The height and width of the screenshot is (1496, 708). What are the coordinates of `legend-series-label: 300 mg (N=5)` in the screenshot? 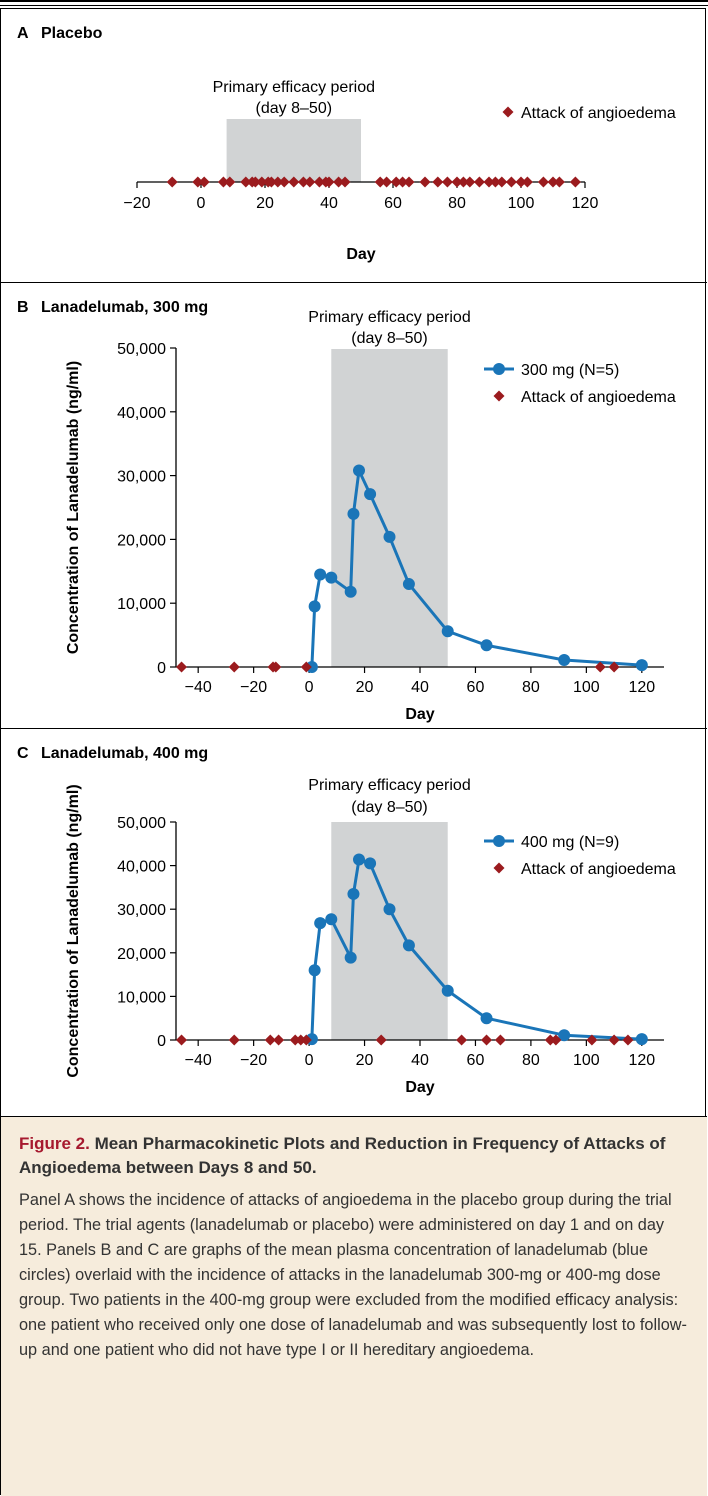 It's located at (570, 370).